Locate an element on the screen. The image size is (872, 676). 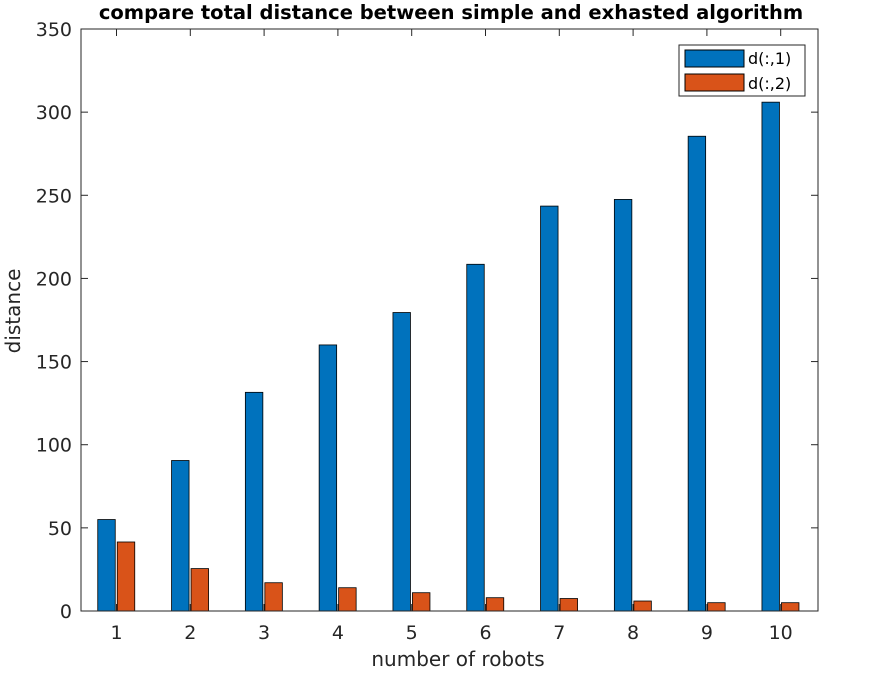
y-tick-label: 50 is located at coordinates (60, 529).